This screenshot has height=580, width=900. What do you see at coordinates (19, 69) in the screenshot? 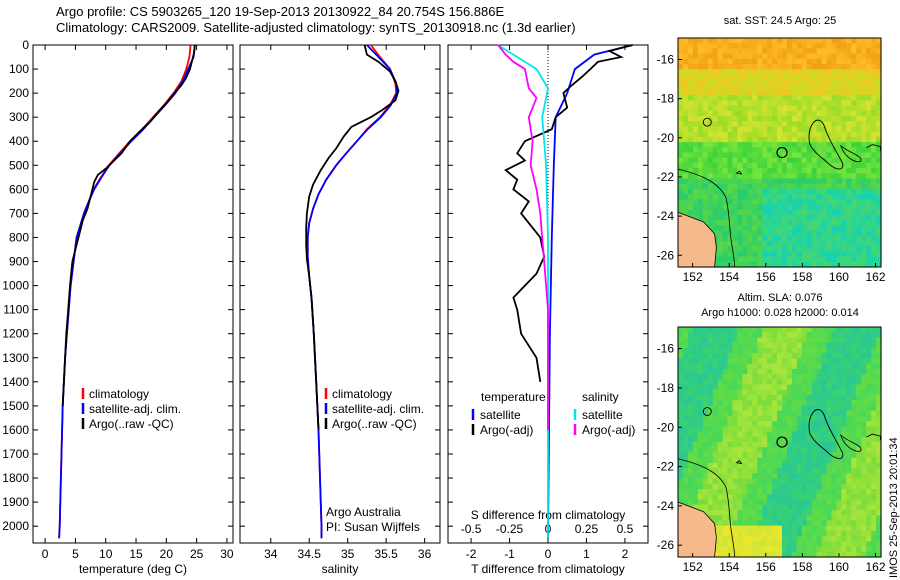
I see `y-tick-label: 100` at bounding box center [19, 69].